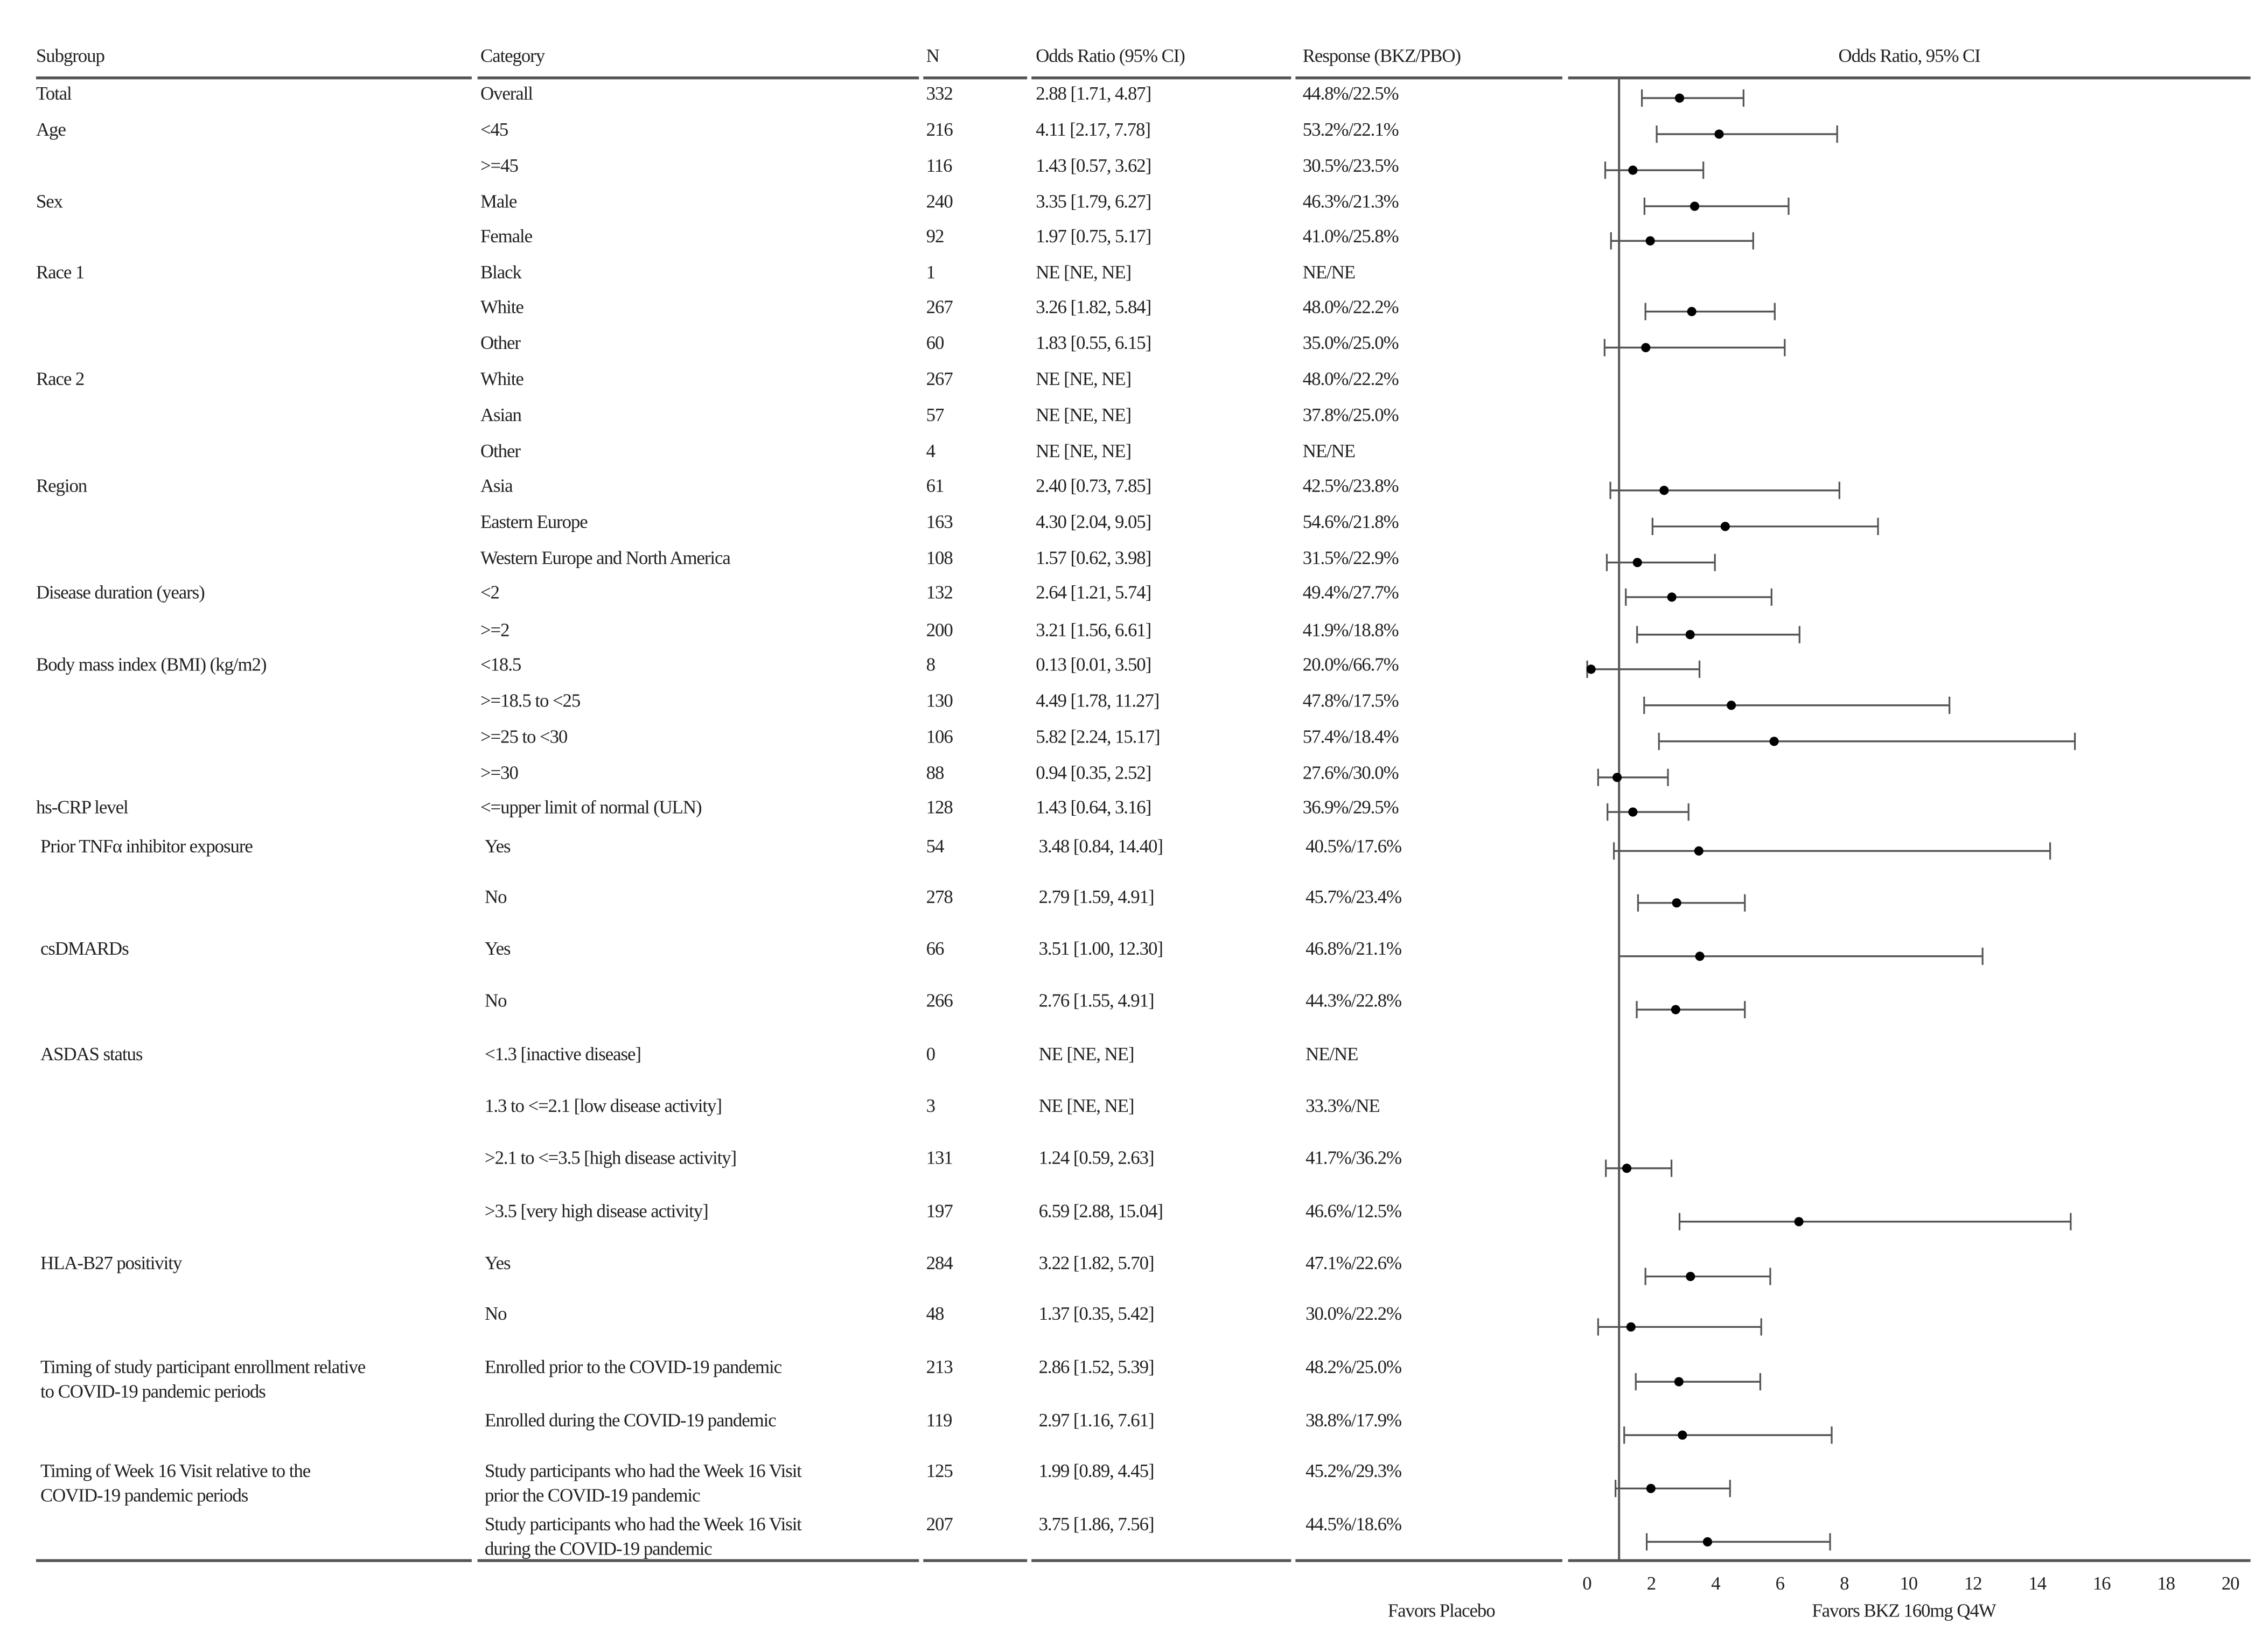 The height and width of the screenshot is (1652, 2262). What do you see at coordinates (1350, 236) in the screenshot?
I see `row-response: 41.0%/25.8%` at bounding box center [1350, 236].